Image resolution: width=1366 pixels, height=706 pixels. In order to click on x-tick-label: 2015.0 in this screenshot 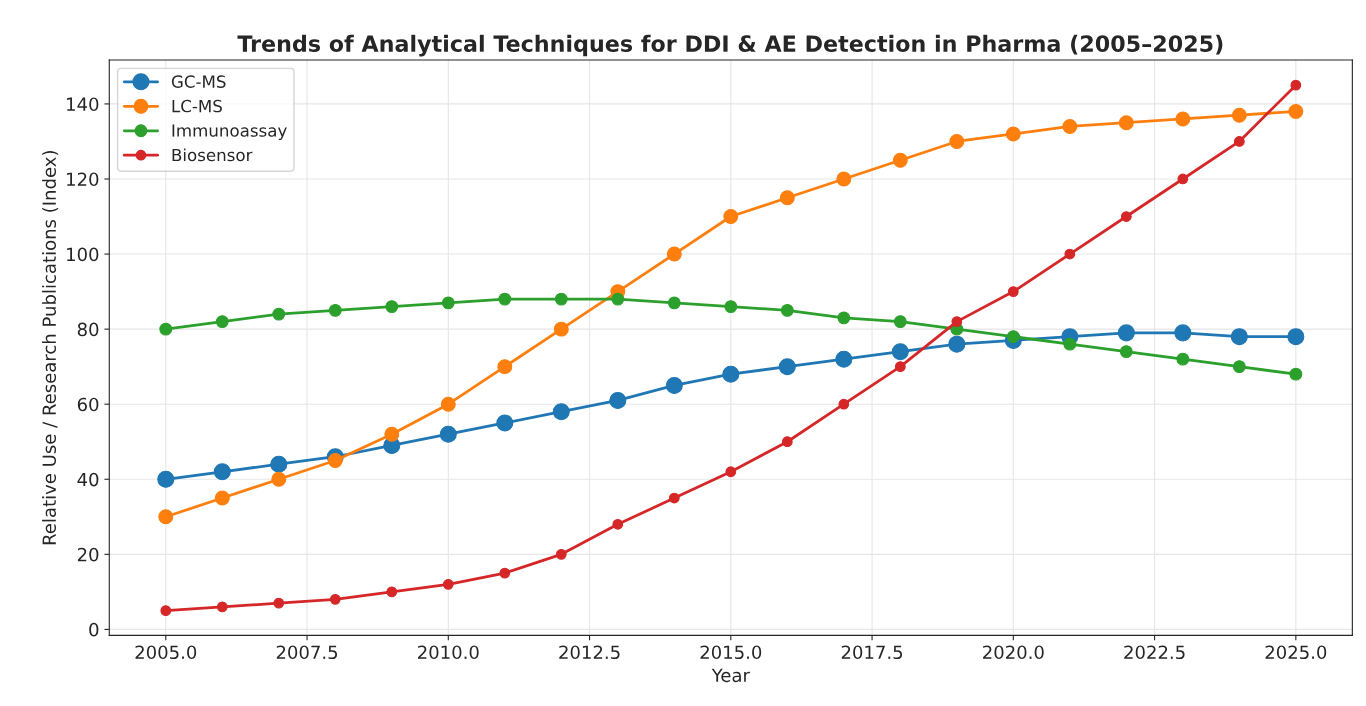, I will do `click(731, 652)`.